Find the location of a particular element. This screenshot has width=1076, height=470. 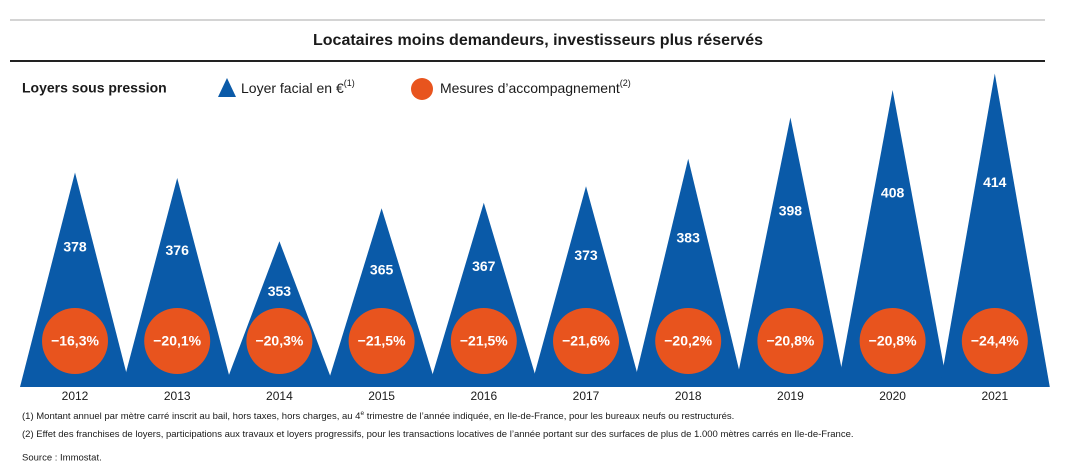

rent-label: 378 is located at coordinates (75, 246).